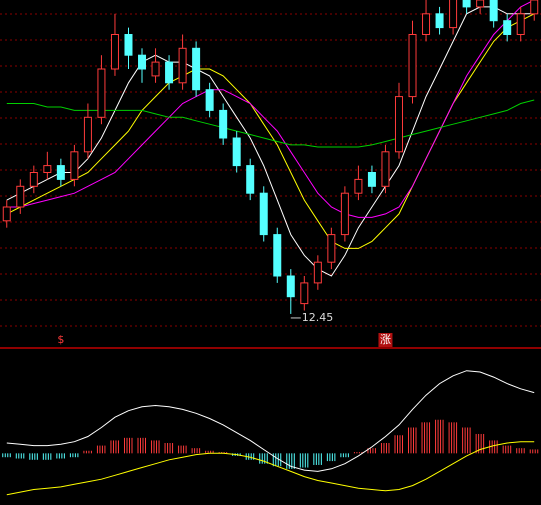 The width and height of the screenshot is (541, 505). I want to click on signal-marker: $, so click(60, 339).